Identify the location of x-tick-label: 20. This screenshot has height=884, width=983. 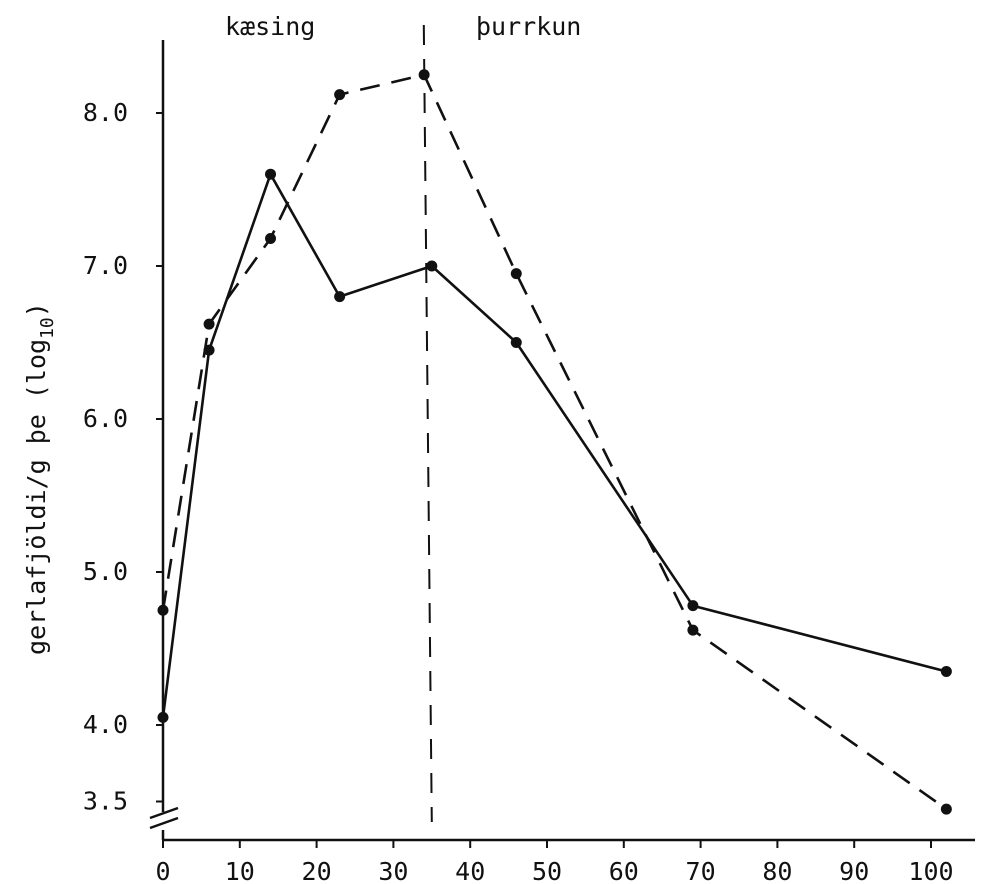
(317, 870).